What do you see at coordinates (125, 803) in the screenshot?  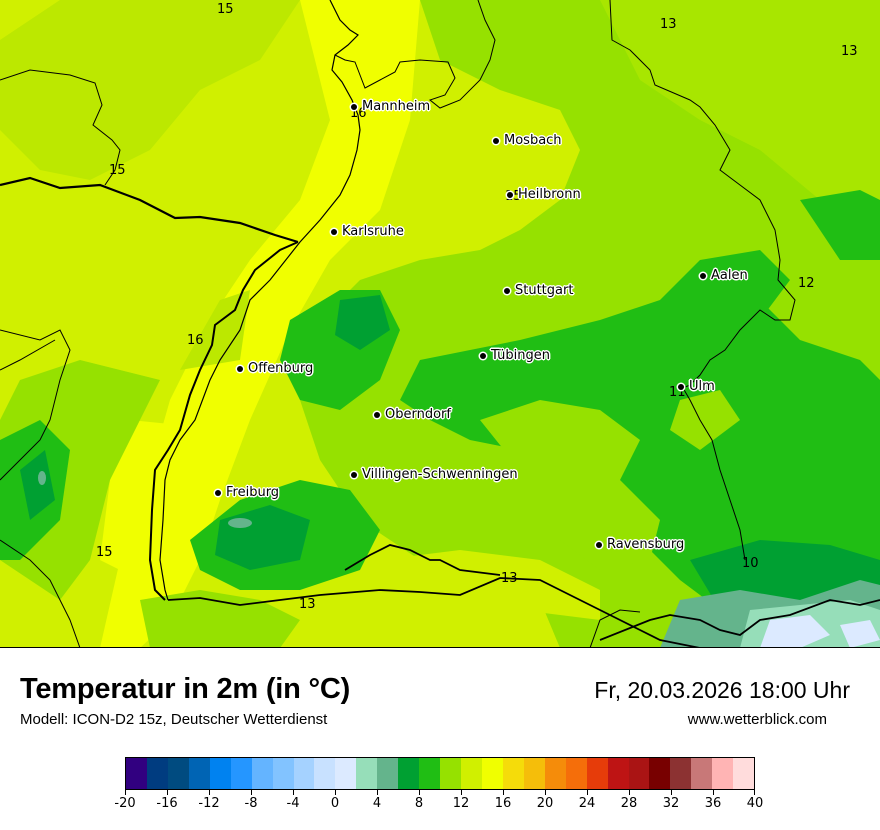 I see `colorbar-tick-label: -20` at bounding box center [125, 803].